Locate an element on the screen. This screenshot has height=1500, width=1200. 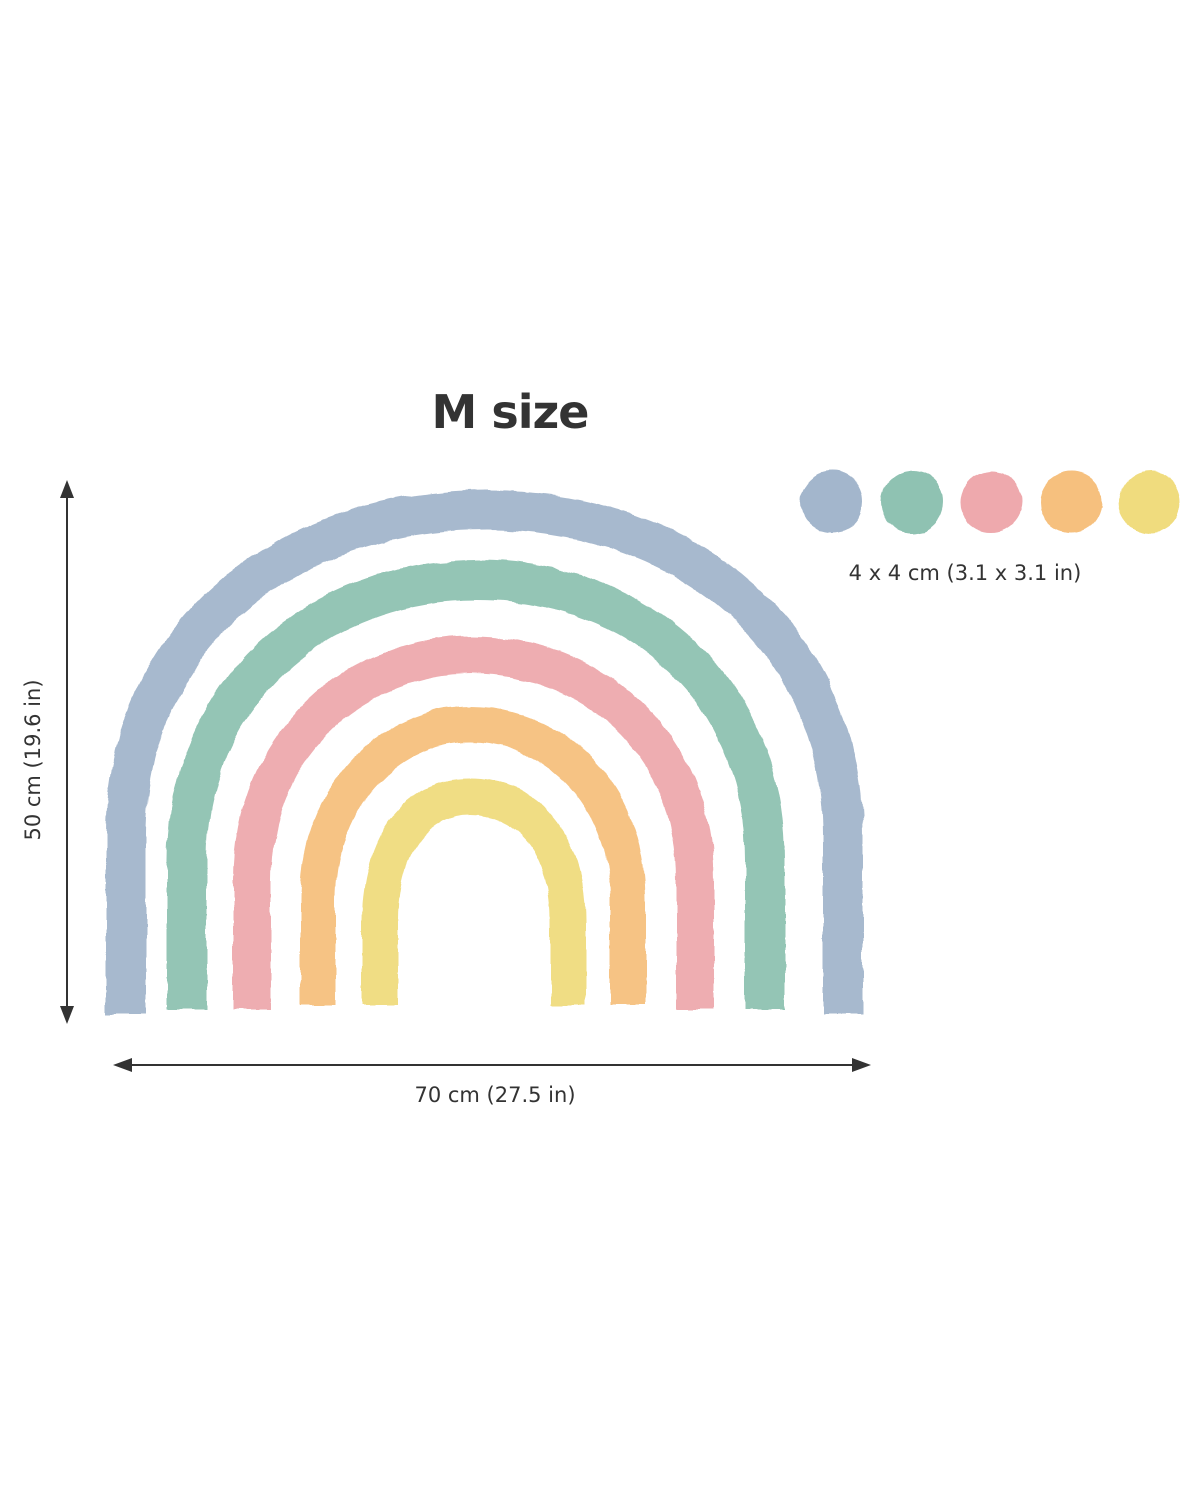
arc-yellow is located at coordinates (474, 891).